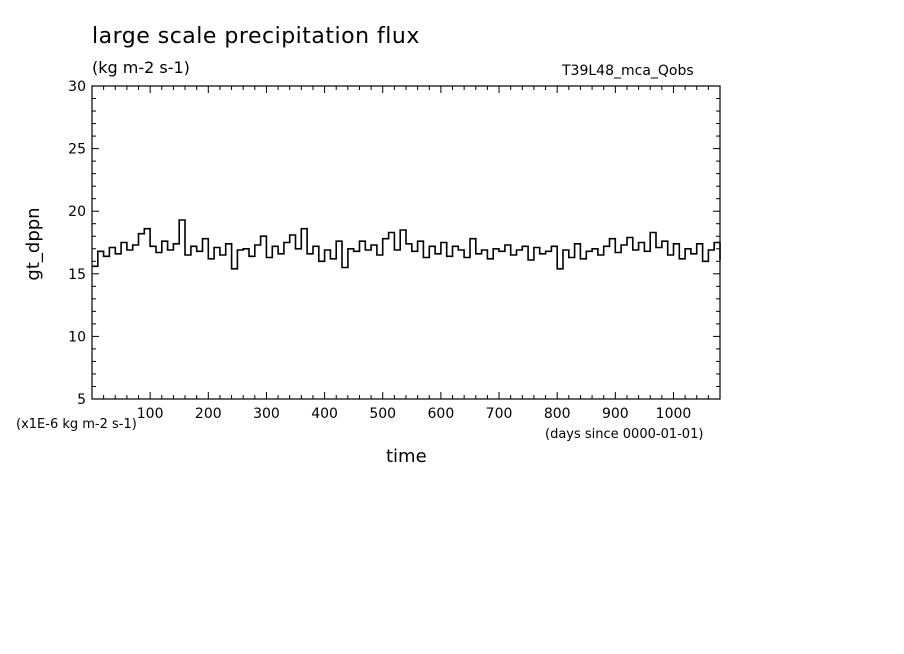 Image resolution: width=904 pixels, height=654 pixels. Describe the element at coordinates (76, 424) in the screenshot. I see `y-scale-note: (x1E-6 kg m-2 s-1)` at that location.